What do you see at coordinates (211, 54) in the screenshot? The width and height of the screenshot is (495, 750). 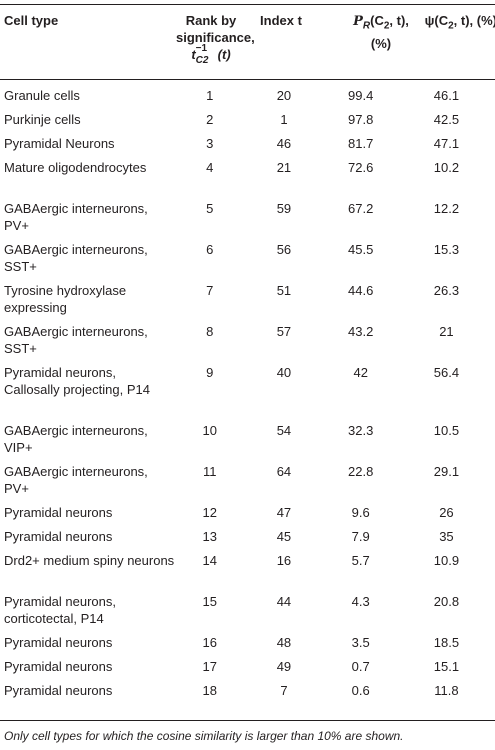 I see `header-rank-line3: t −1 C2 (t)` at bounding box center [211, 54].